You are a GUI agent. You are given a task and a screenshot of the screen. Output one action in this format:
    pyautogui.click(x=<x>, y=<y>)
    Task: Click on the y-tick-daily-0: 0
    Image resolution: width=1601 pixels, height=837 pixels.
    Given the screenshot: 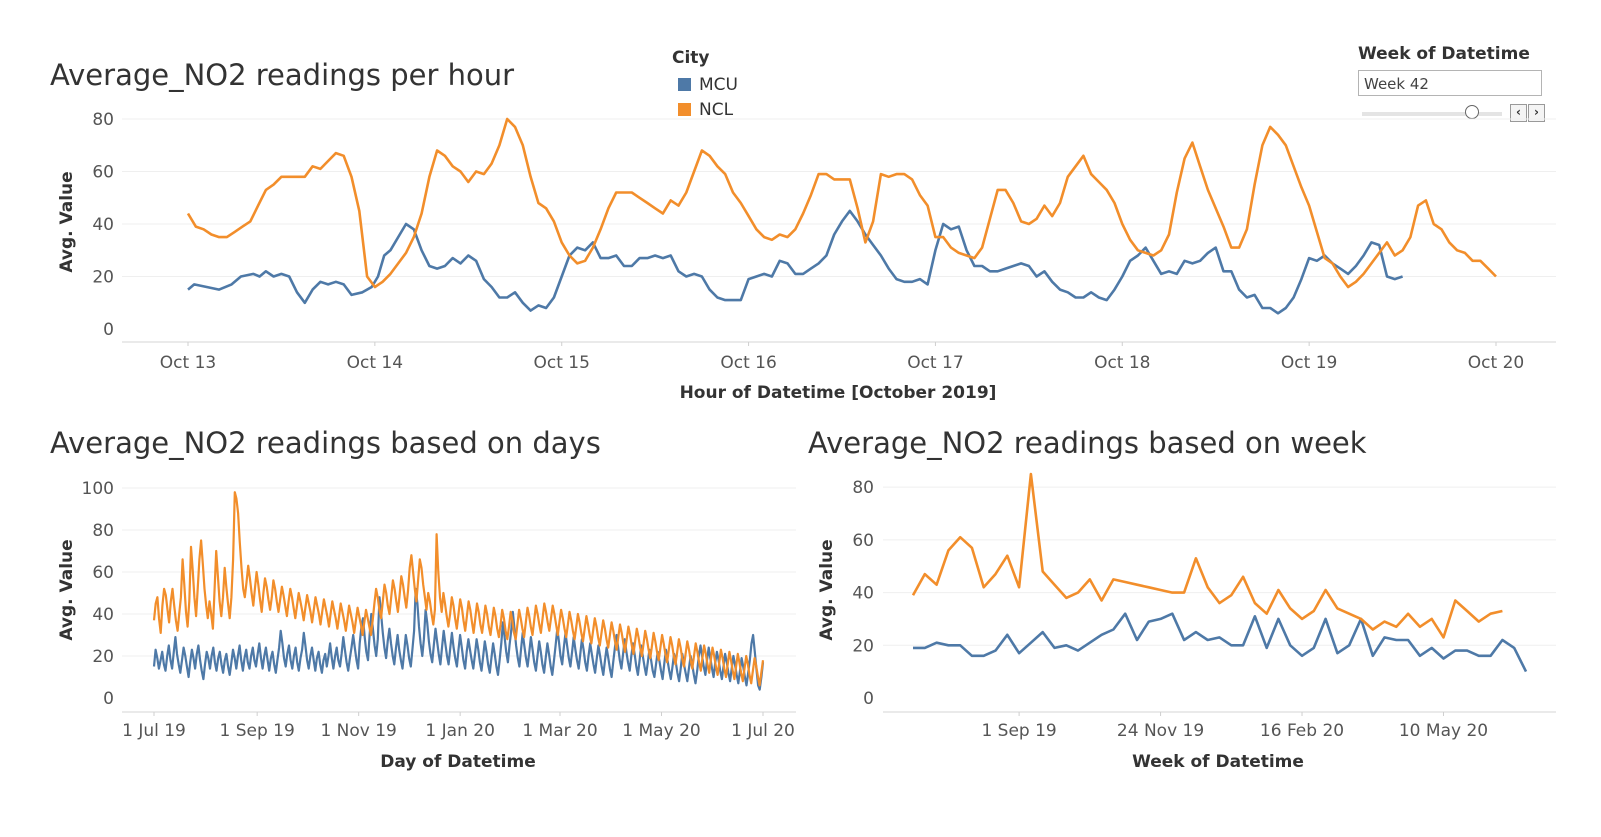 What is the action you would take?
    pyautogui.click(x=108, y=699)
    